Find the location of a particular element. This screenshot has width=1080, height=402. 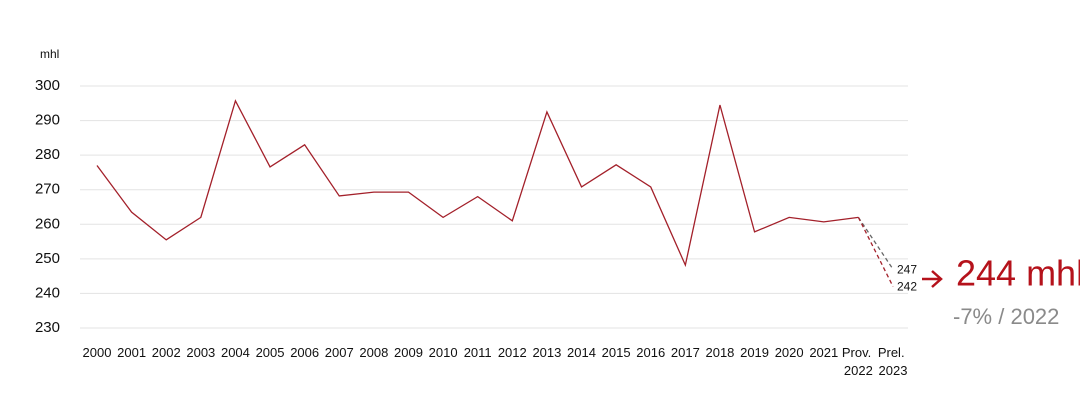

x-tick-label: 2000 is located at coordinates (97, 352).